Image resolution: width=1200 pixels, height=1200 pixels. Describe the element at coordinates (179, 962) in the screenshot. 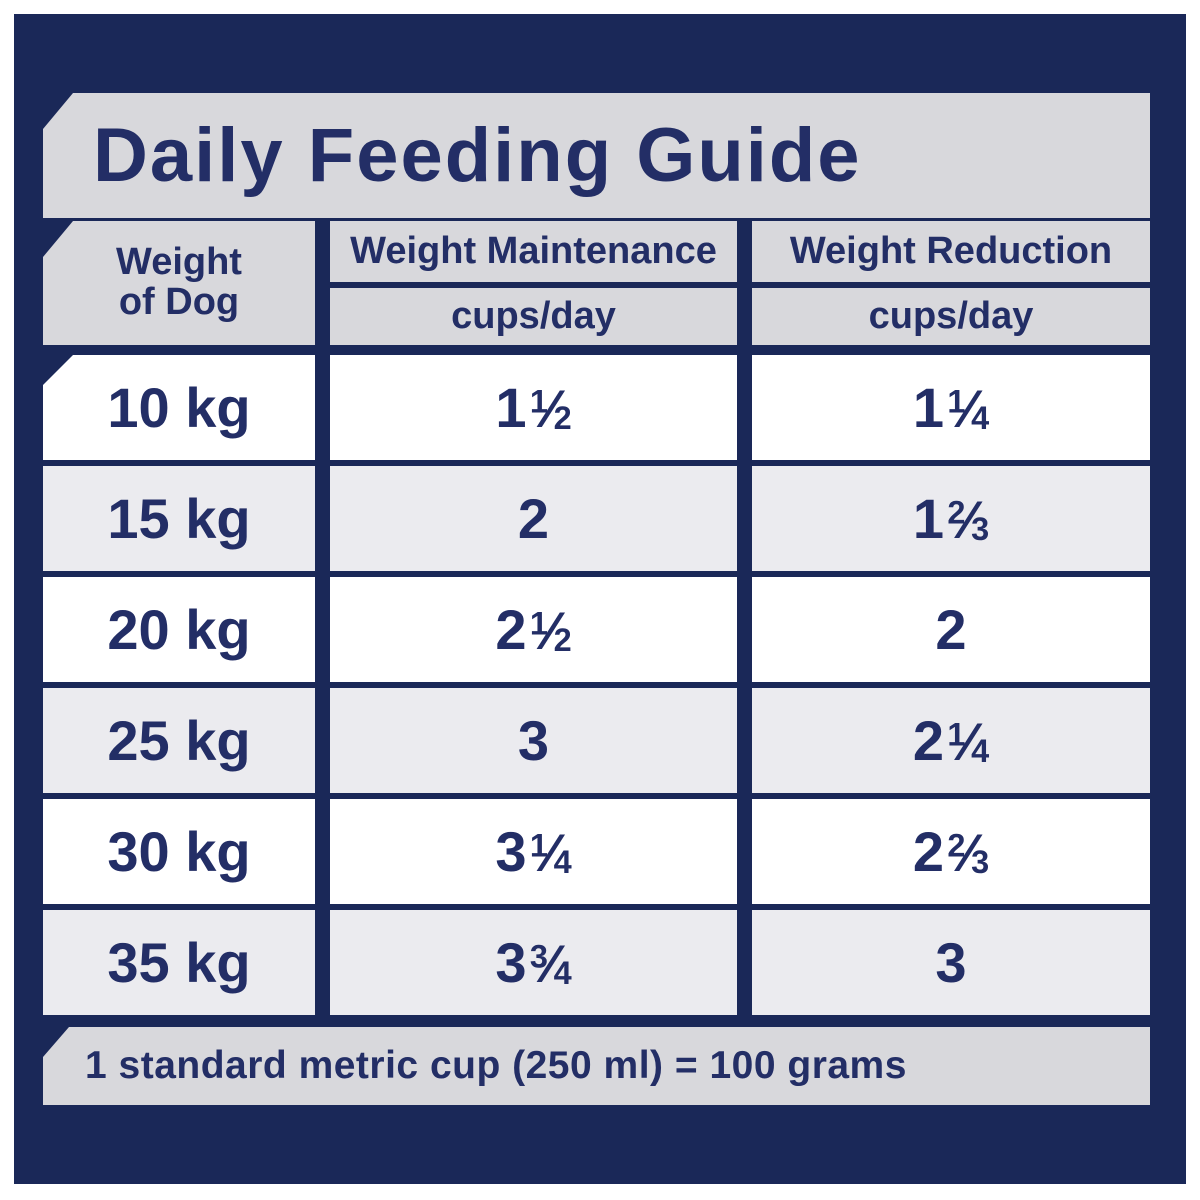

I see `weight-cell: 35 kg` at that location.